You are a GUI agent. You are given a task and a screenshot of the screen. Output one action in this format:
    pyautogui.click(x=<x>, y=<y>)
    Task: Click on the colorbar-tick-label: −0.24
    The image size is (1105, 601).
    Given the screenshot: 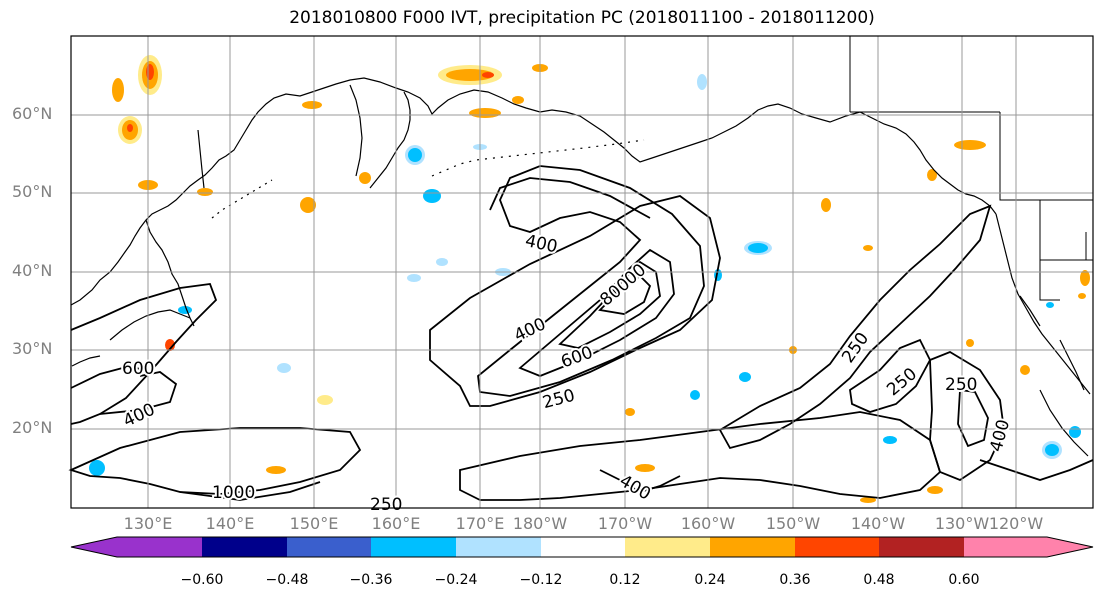 What is the action you would take?
    pyautogui.click(x=456, y=580)
    